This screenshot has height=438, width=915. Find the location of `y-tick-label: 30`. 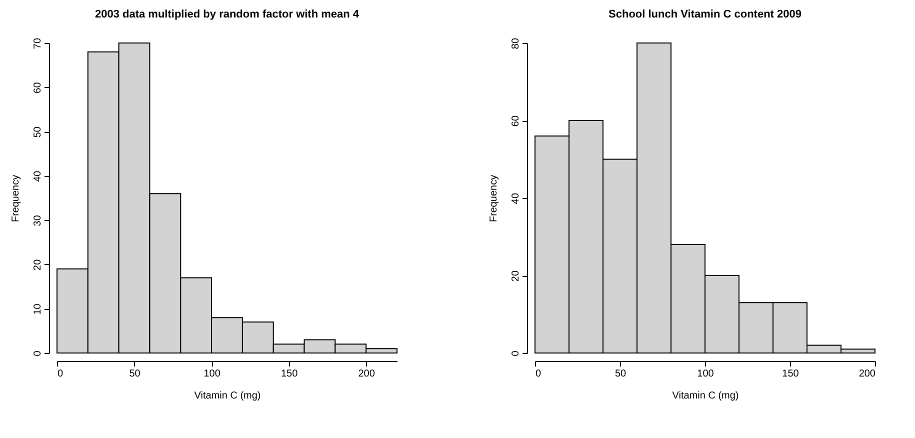

y-tick-label: 30 is located at coordinates (38, 220).